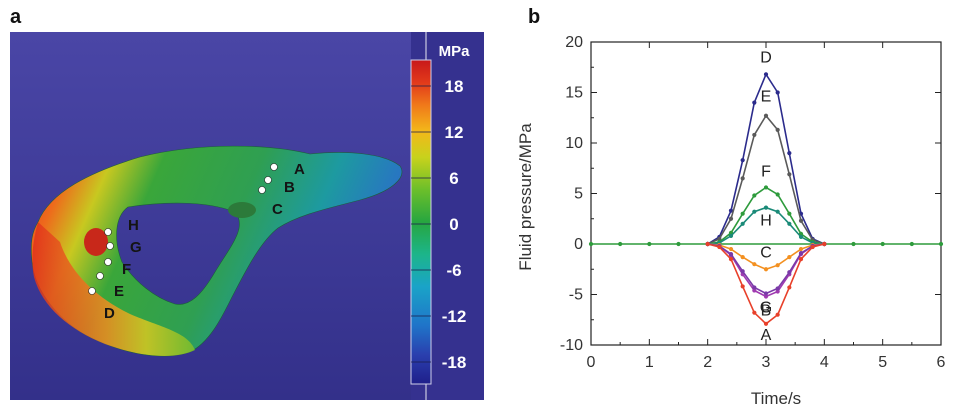  What do you see at coordinates (453, 270) in the screenshot?
I see `colorbar-tick-label: -6` at bounding box center [453, 270].